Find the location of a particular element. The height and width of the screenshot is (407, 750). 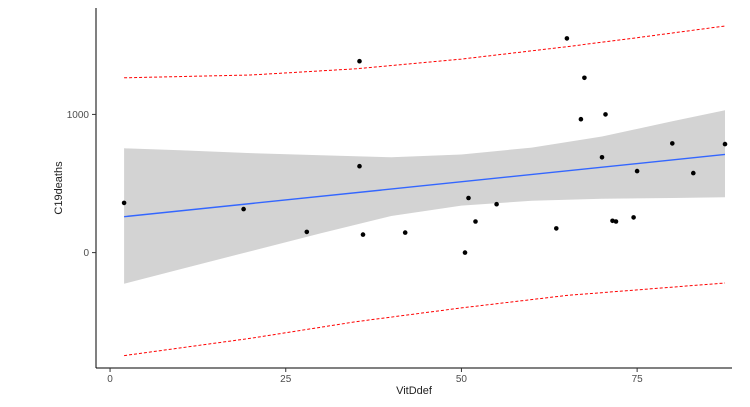

prediction-band-lower is located at coordinates (425, 319).